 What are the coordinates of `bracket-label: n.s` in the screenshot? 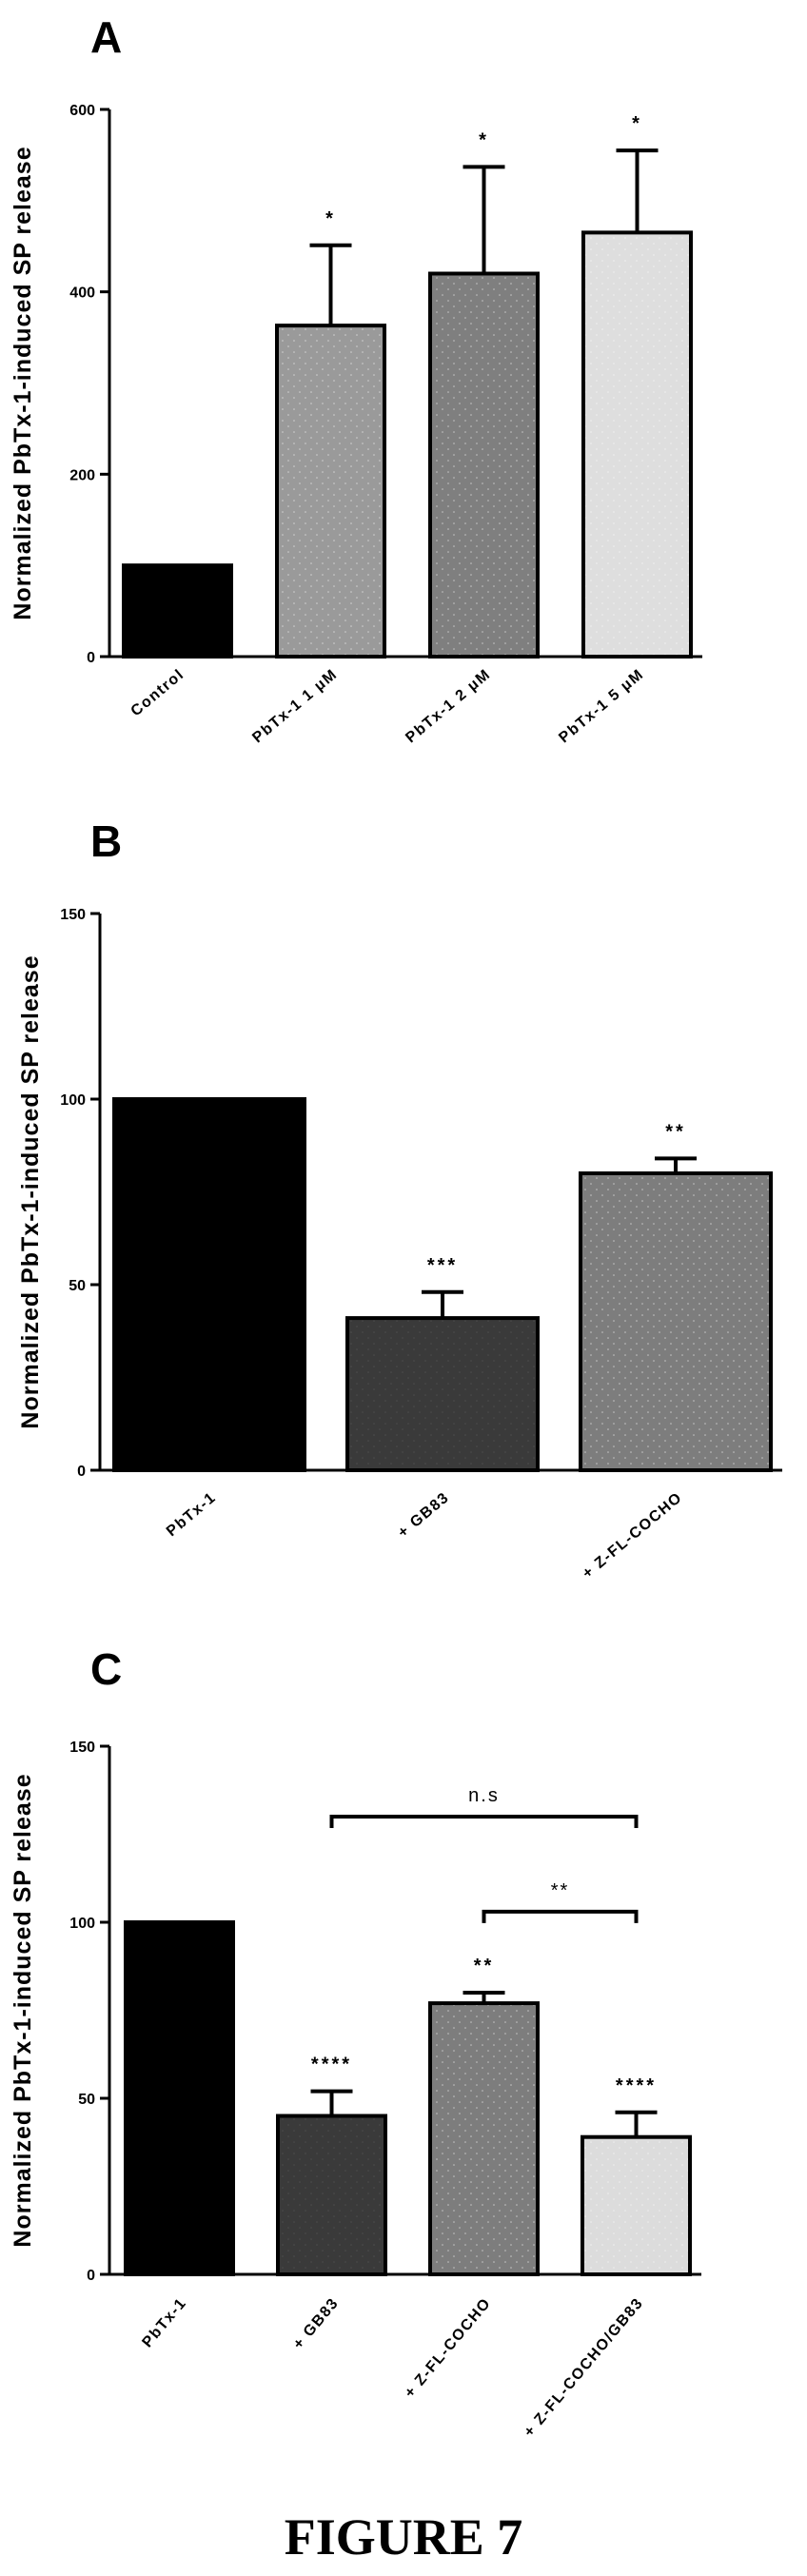 It's located at (484, 1795).